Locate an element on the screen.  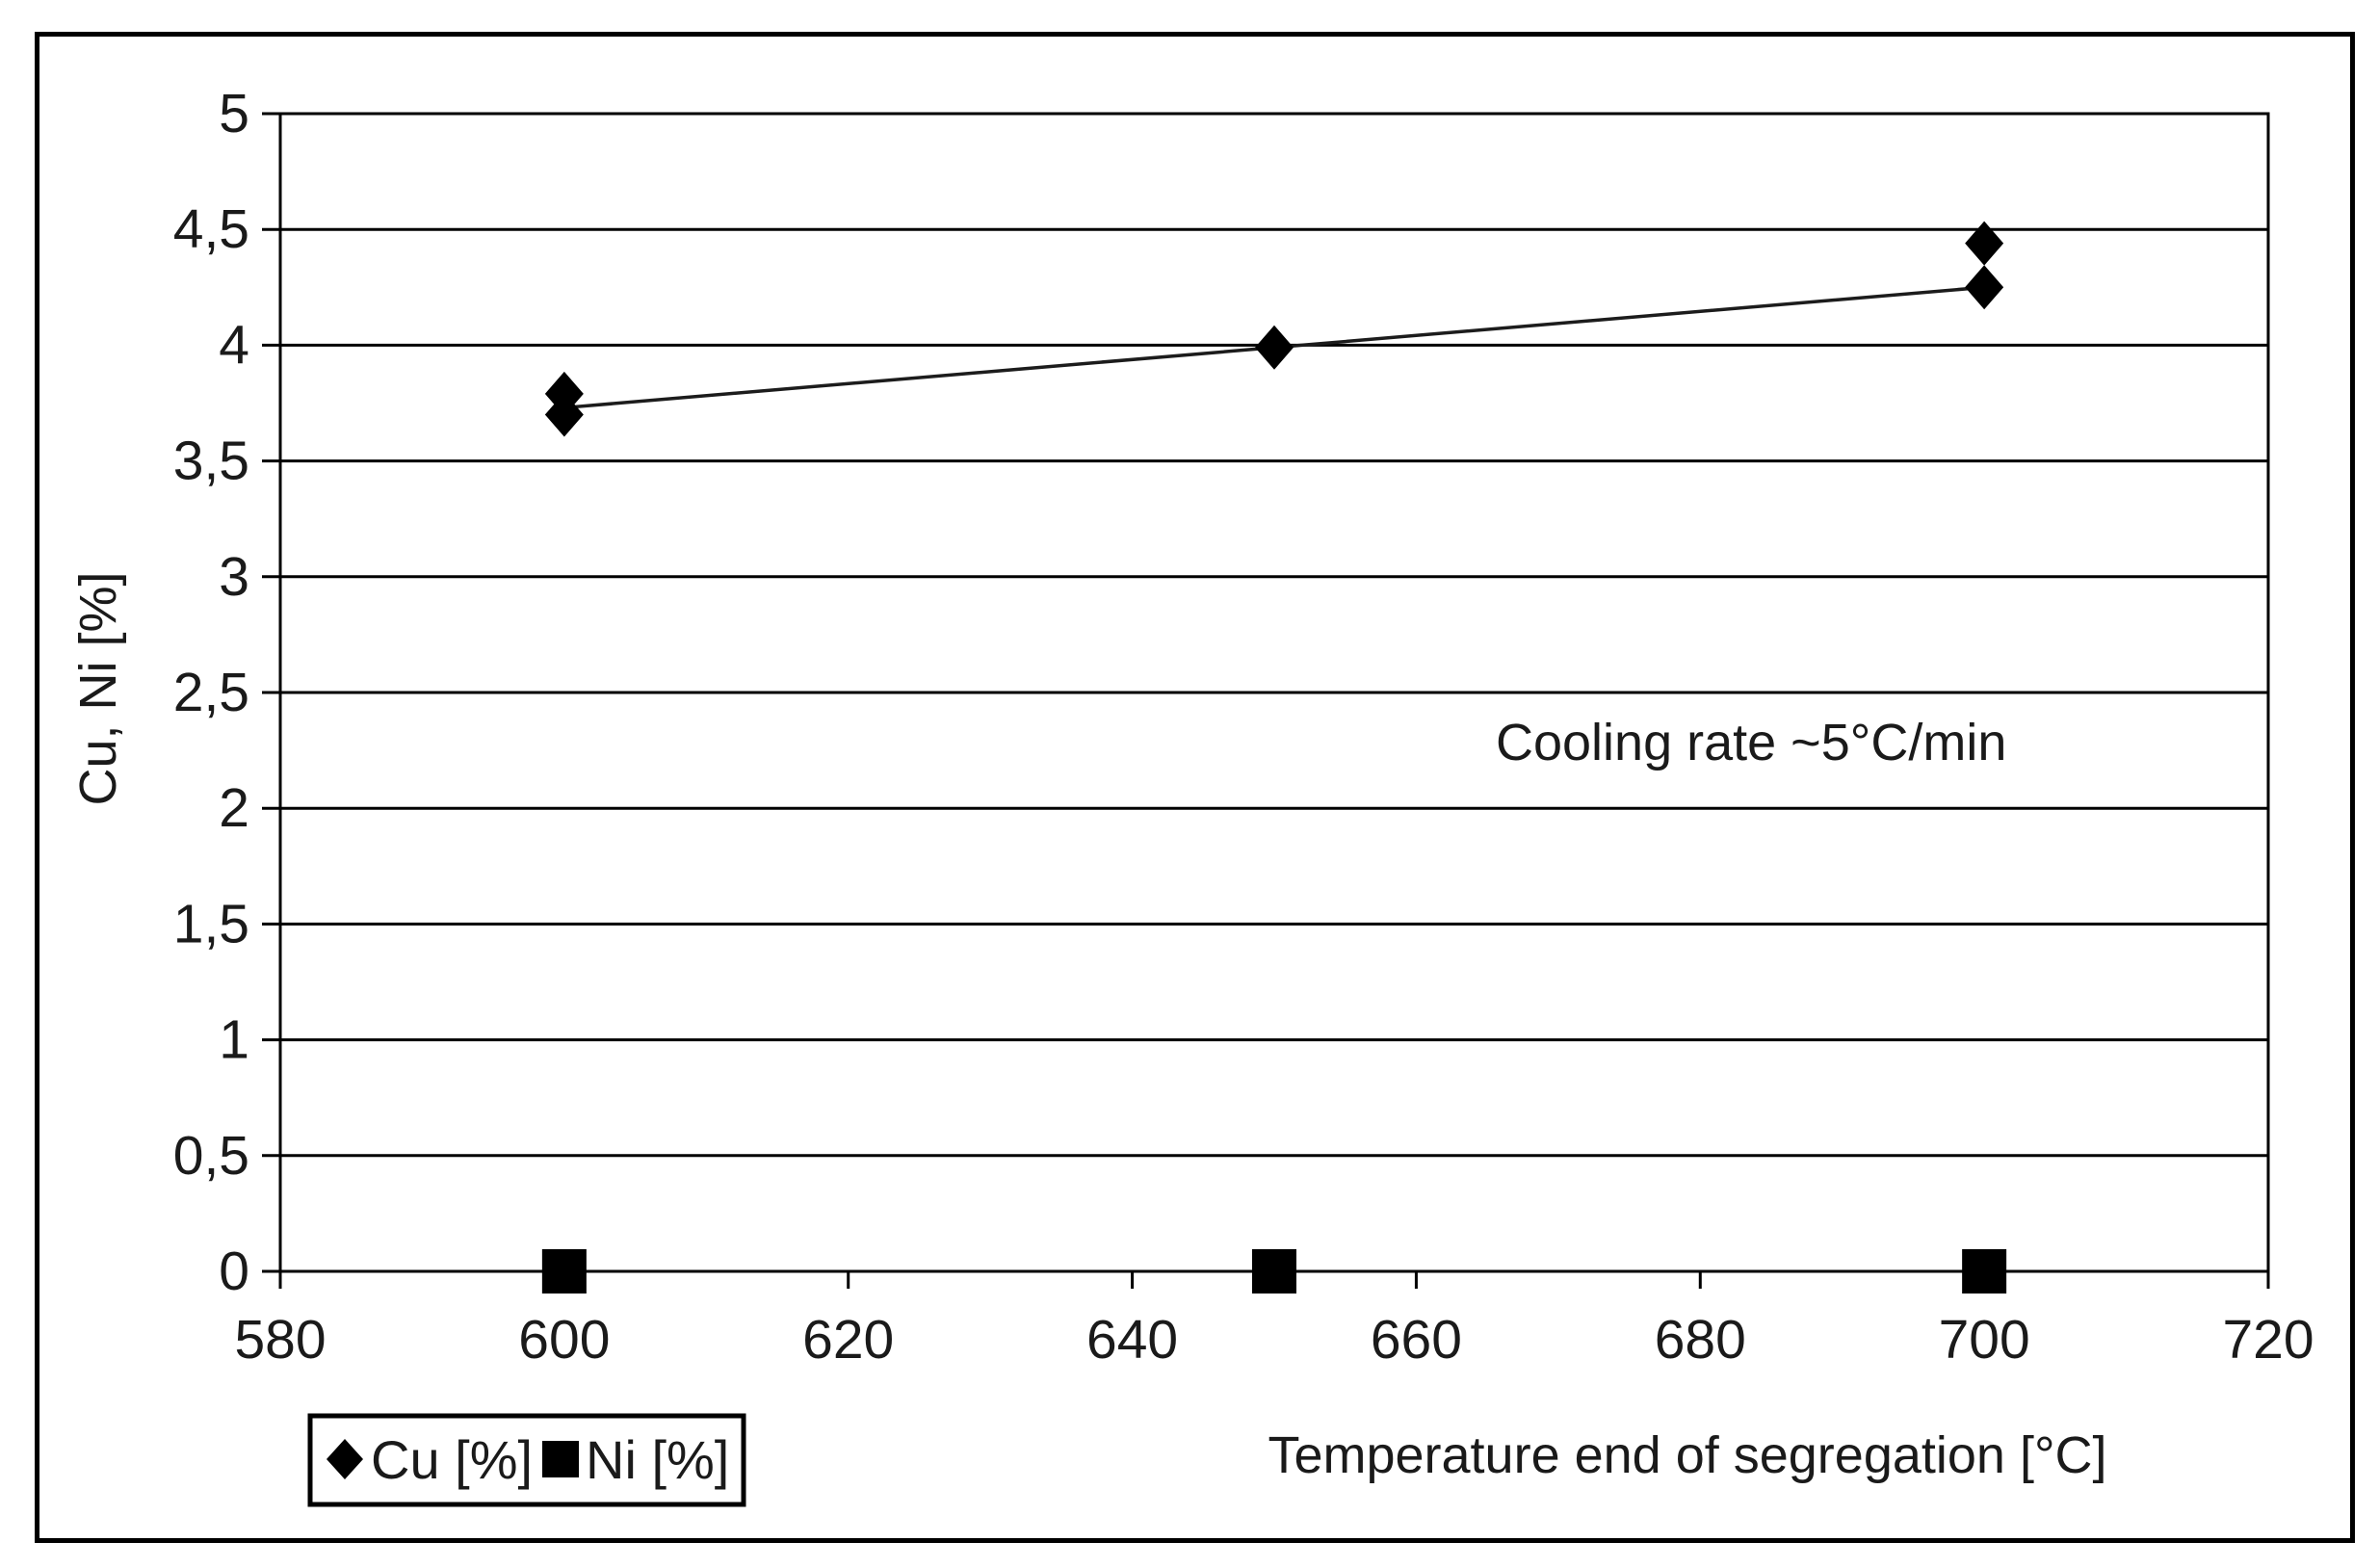
x-tick-label: 680 is located at coordinates (1701, 1340).